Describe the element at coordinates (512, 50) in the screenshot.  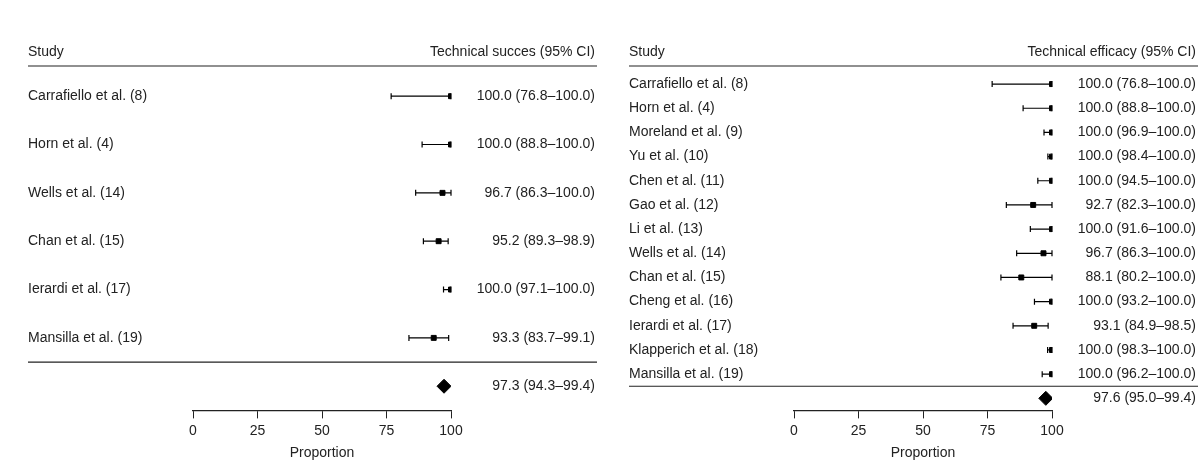
I see `text: Technical succes (95% CI)` at that location.